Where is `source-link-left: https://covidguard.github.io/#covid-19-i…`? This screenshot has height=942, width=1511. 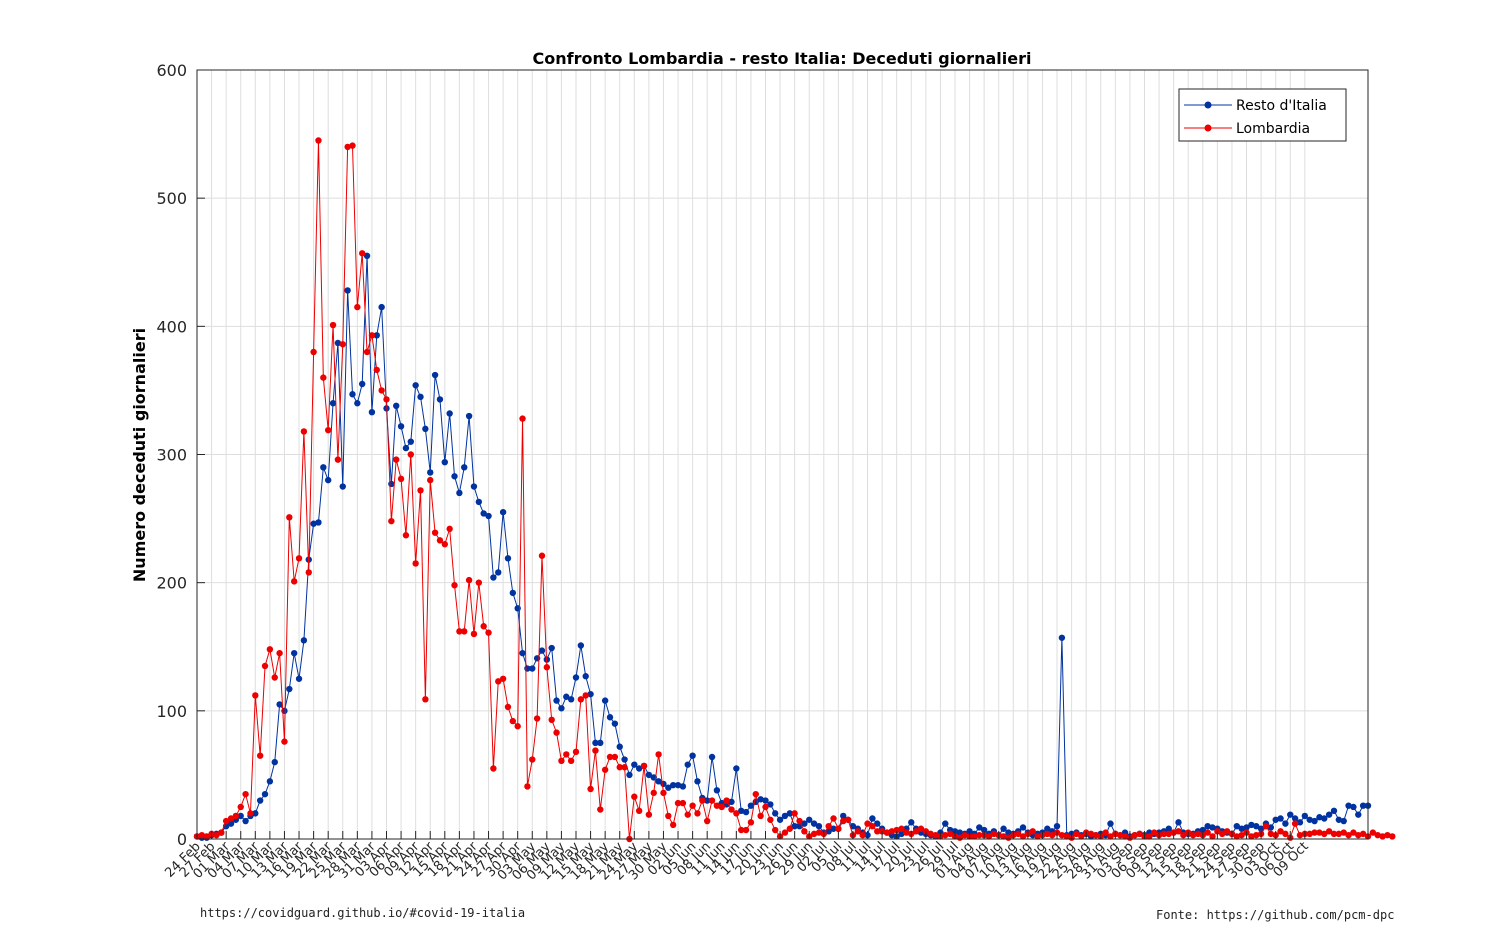
source-link-left: https://covidguard.github.io/#covid-19-i… is located at coordinates (363, 913).